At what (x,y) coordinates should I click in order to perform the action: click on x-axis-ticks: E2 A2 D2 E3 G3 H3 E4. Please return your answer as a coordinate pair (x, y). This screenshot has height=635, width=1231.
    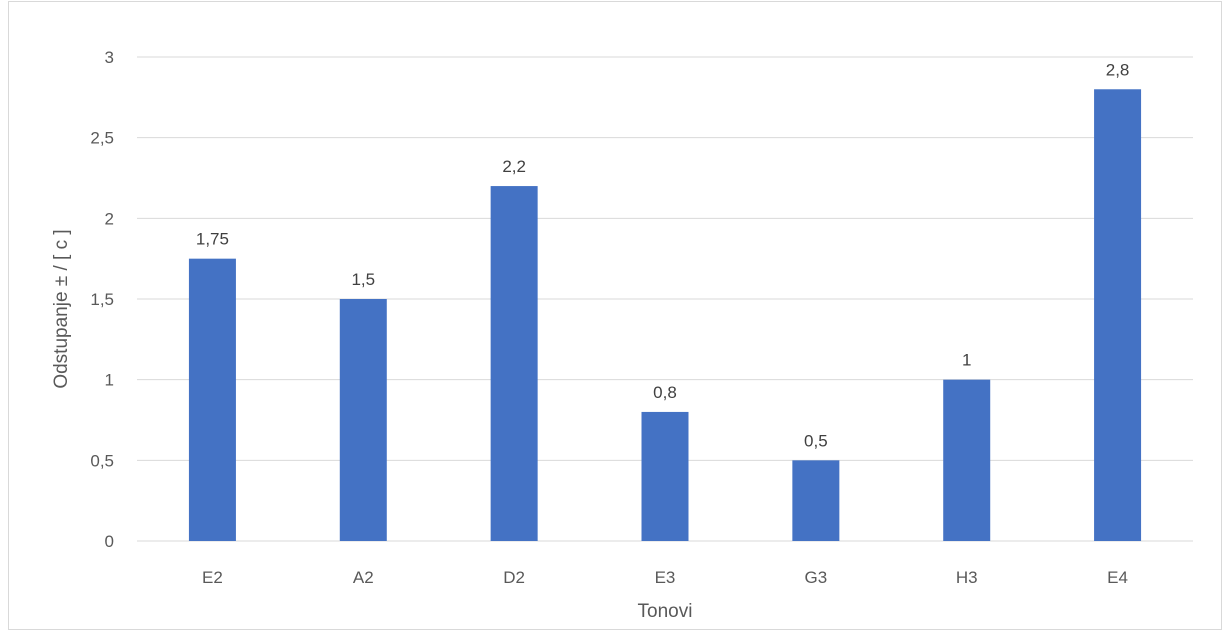
    Looking at the image, I should click on (665, 577).